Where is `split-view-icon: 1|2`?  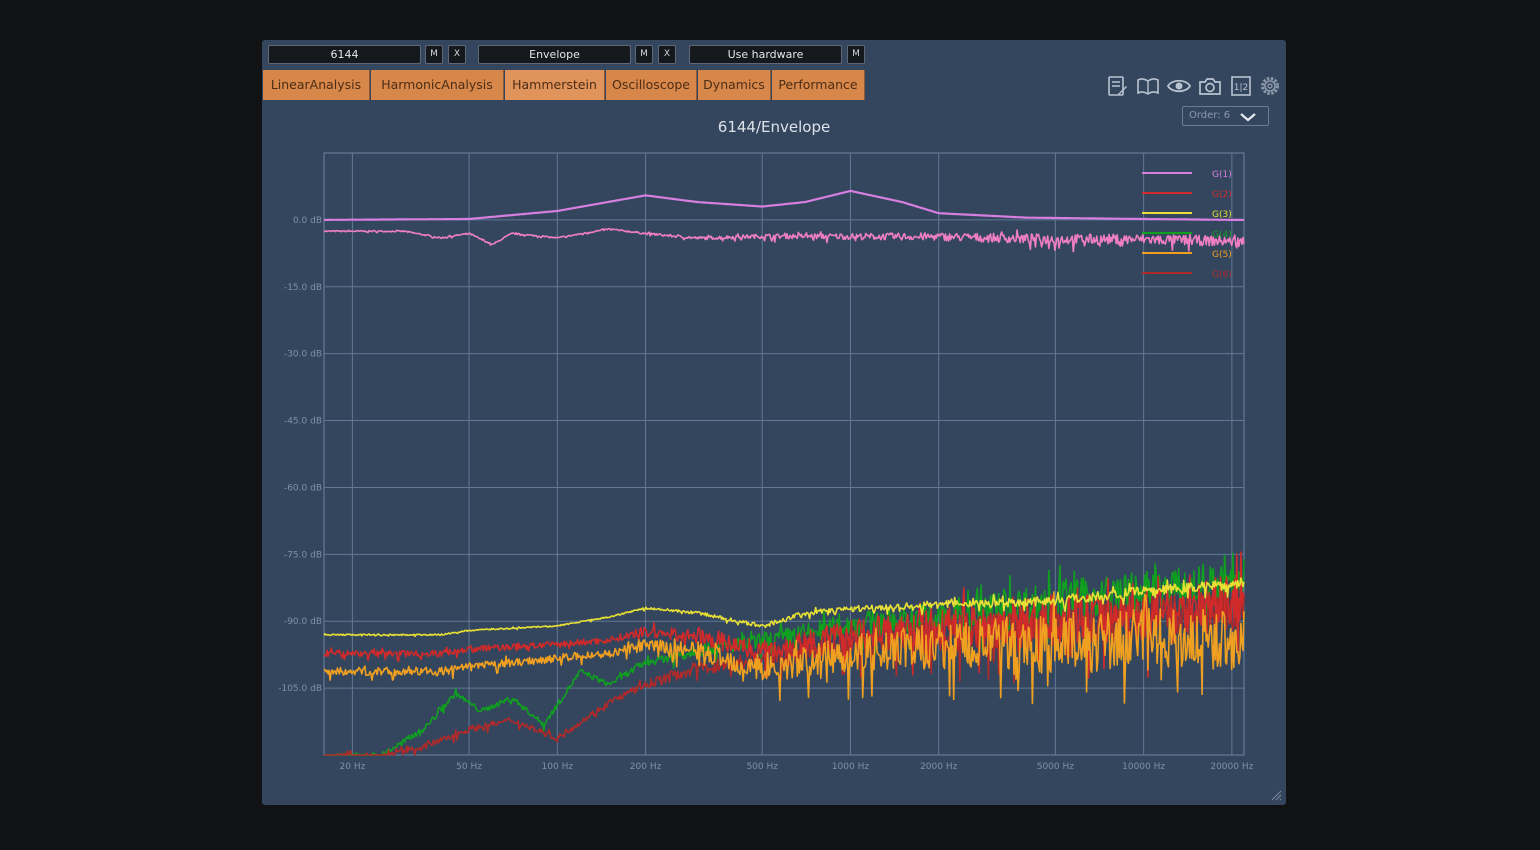
split-view-icon: 1|2 is located at coordinates (1241, 86).